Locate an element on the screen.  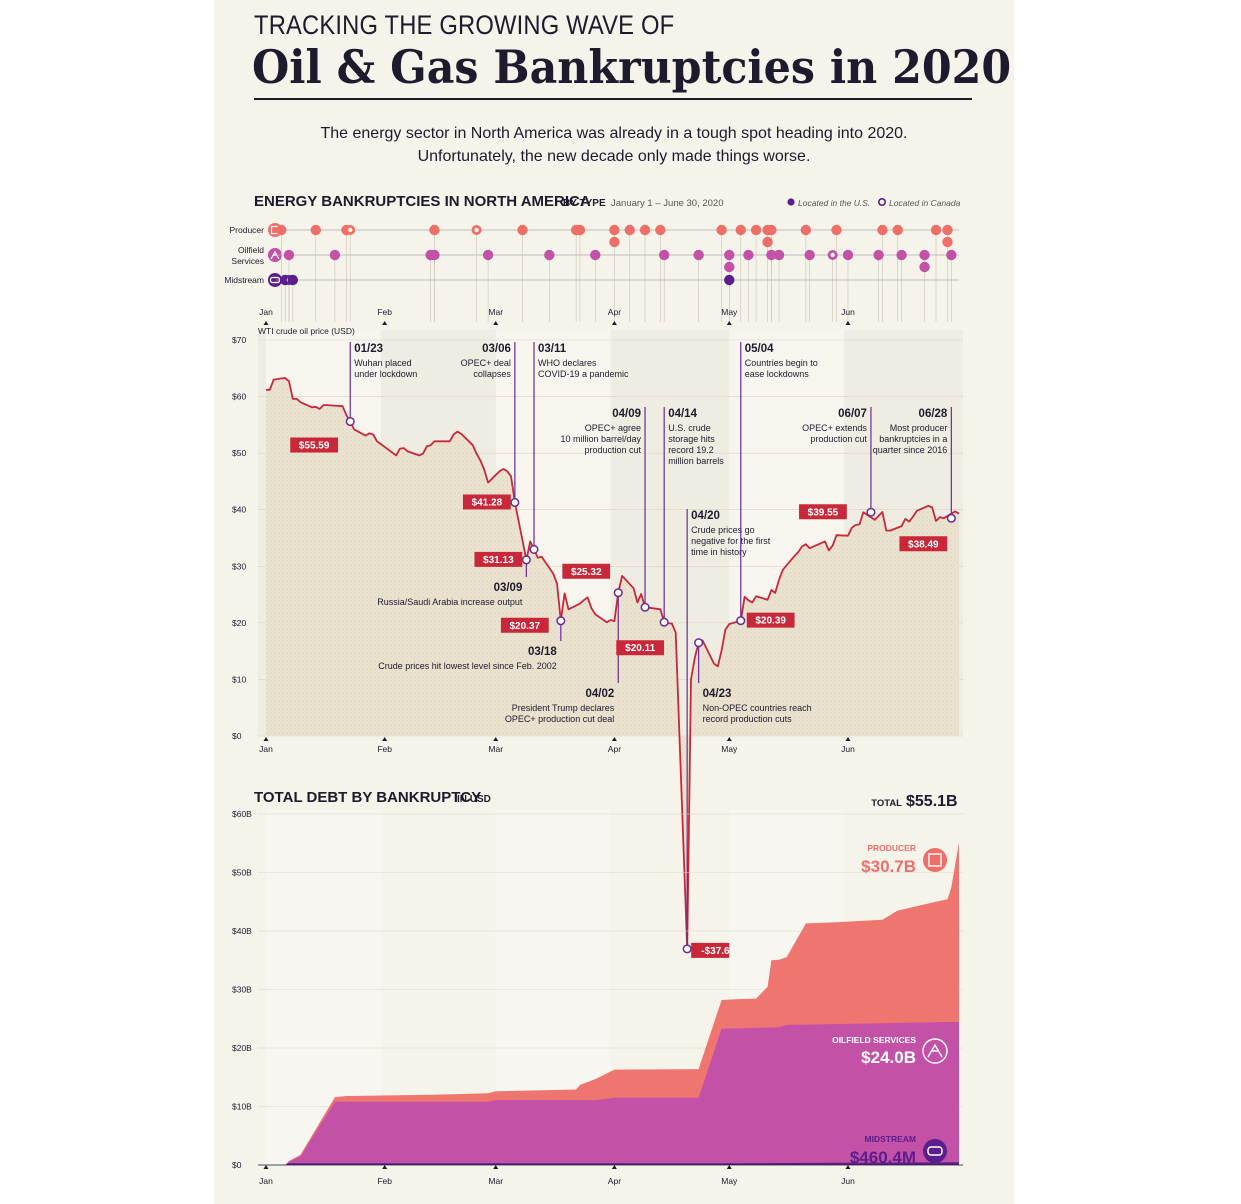
legend-us-label: Located in the U.S. is located at coordinates (834, 203).